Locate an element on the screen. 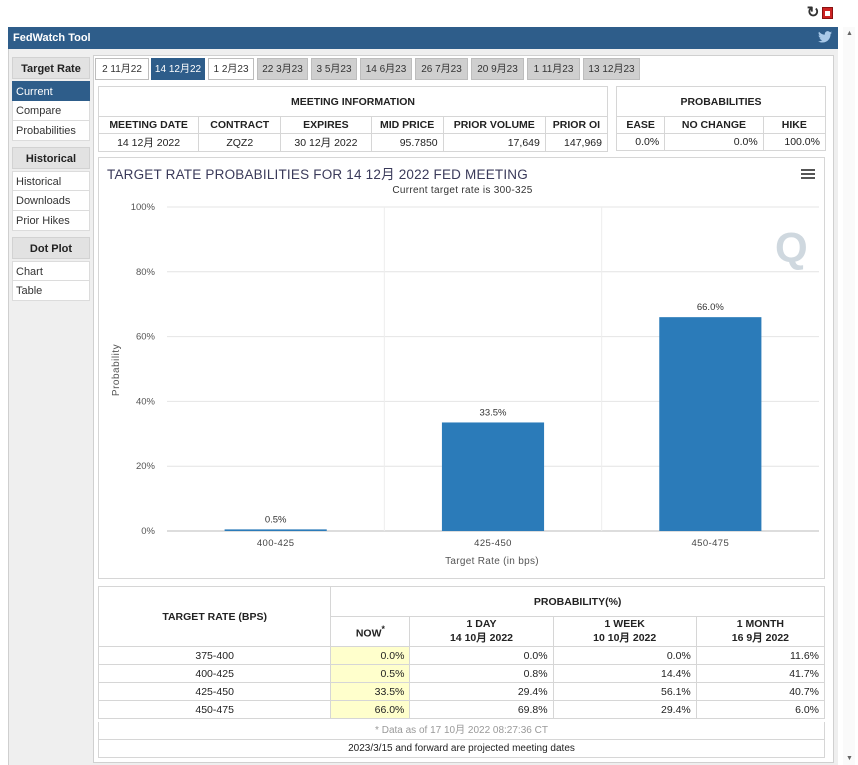  meeting-info-caption: MEETING INFORMATION is located at coordinates (353, 101).